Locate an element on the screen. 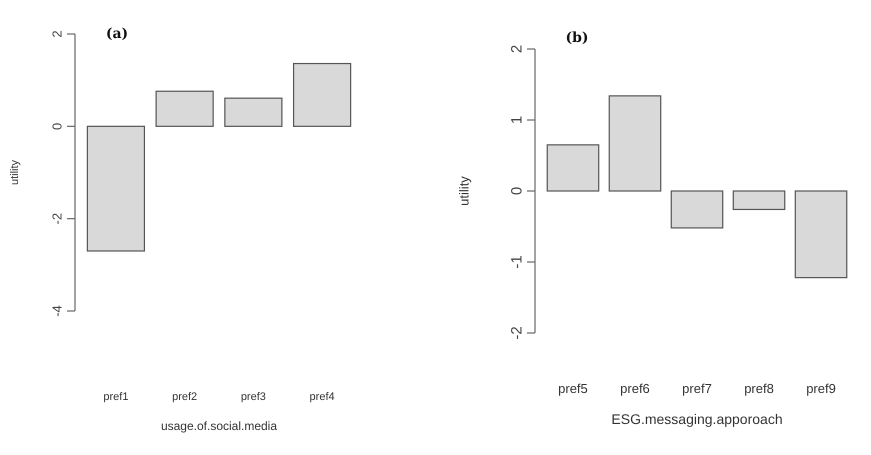 Image resolution: width=871 pixels, height=455 pixels. x-tick-label: pref1 is located at coordinates (115, 397).